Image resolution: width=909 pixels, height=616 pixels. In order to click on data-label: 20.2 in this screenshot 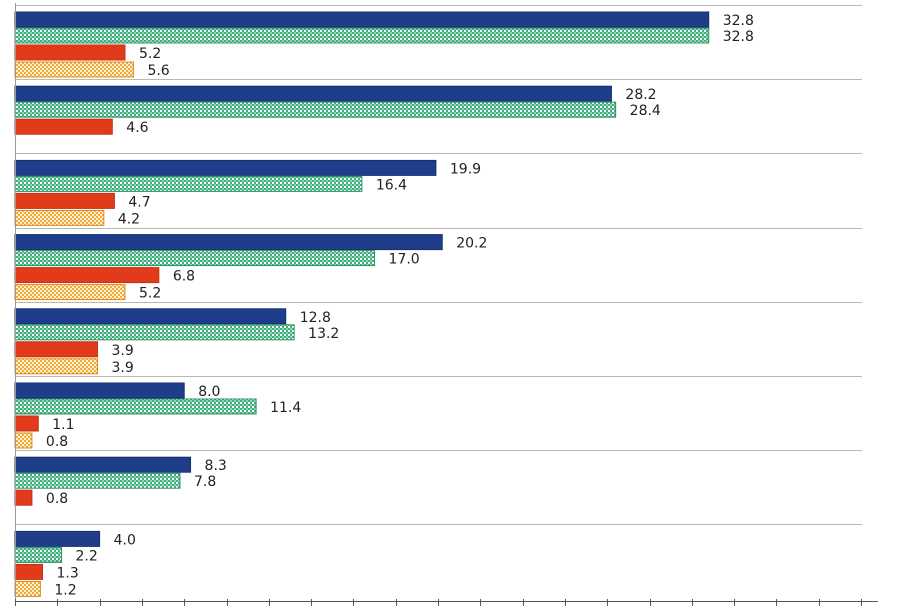, I will do `click(471, 244)`.